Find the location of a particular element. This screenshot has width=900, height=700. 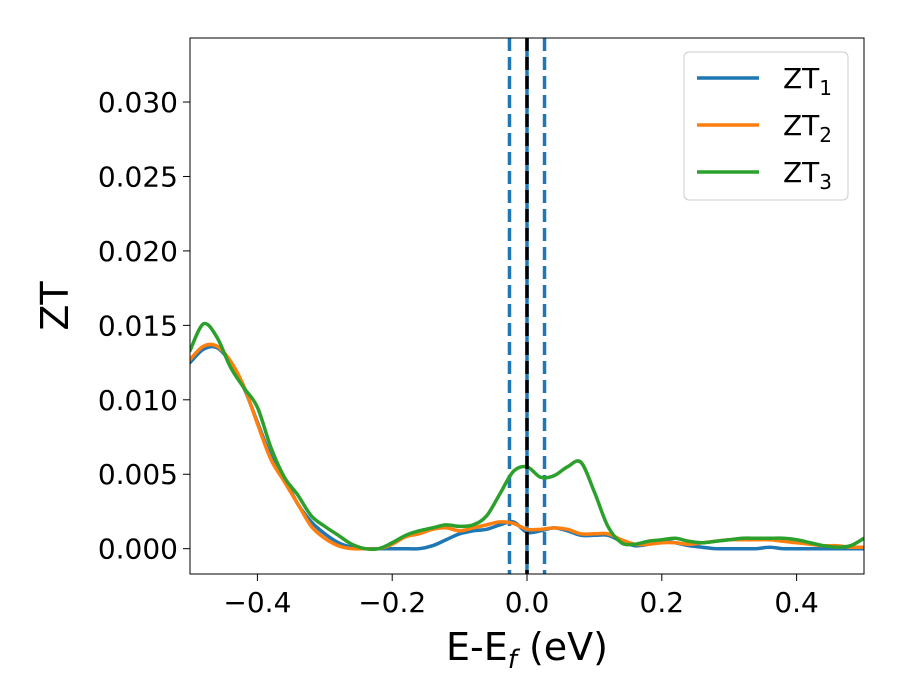

x-axis-title-suffix: (eV) is located at coordinates (562, 647).